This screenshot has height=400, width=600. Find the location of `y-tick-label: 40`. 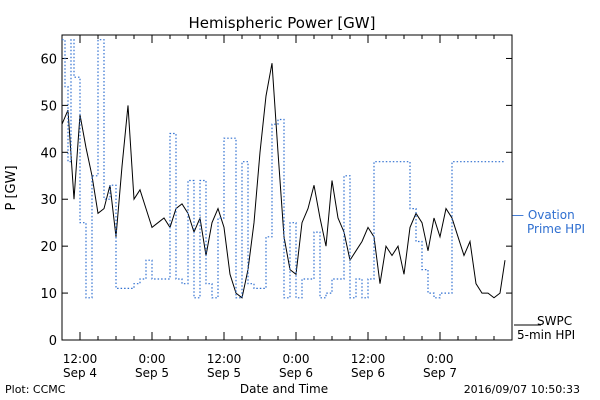

y-tick-label: 40 is located at coordinates (48, 153).